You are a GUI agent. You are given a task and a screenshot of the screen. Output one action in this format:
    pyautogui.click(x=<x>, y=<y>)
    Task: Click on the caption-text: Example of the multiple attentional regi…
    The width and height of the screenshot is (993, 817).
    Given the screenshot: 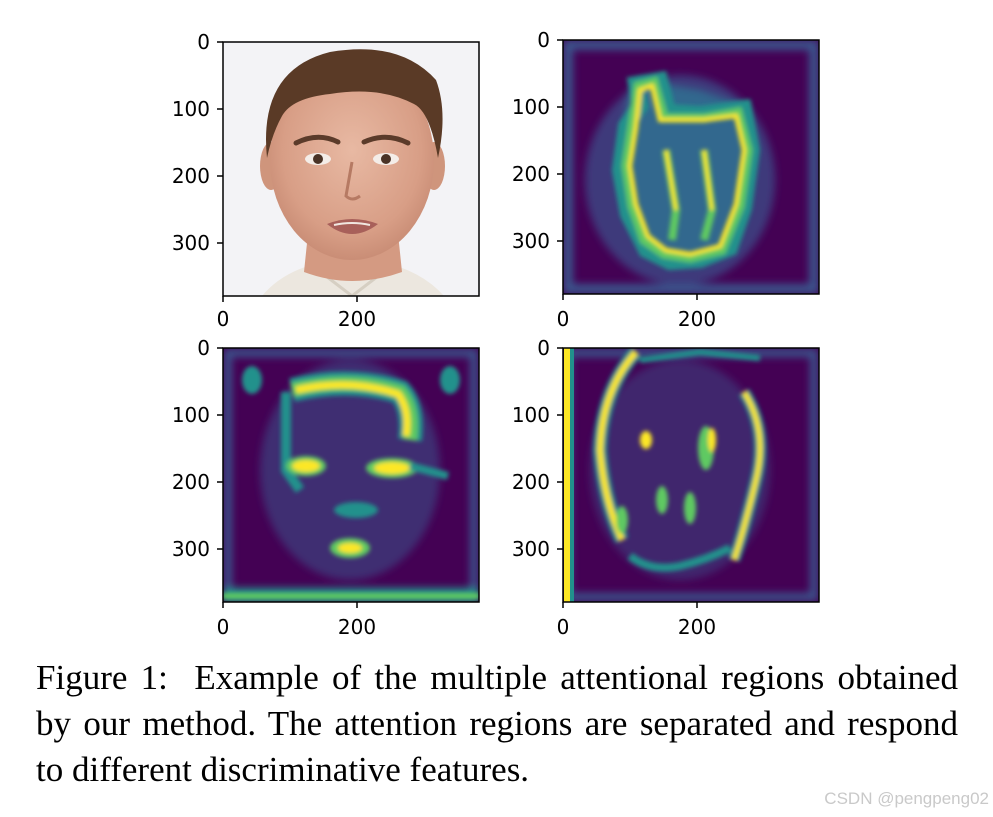 What is the action you would take?
    pyautogui.click(x=497, y=723)
    